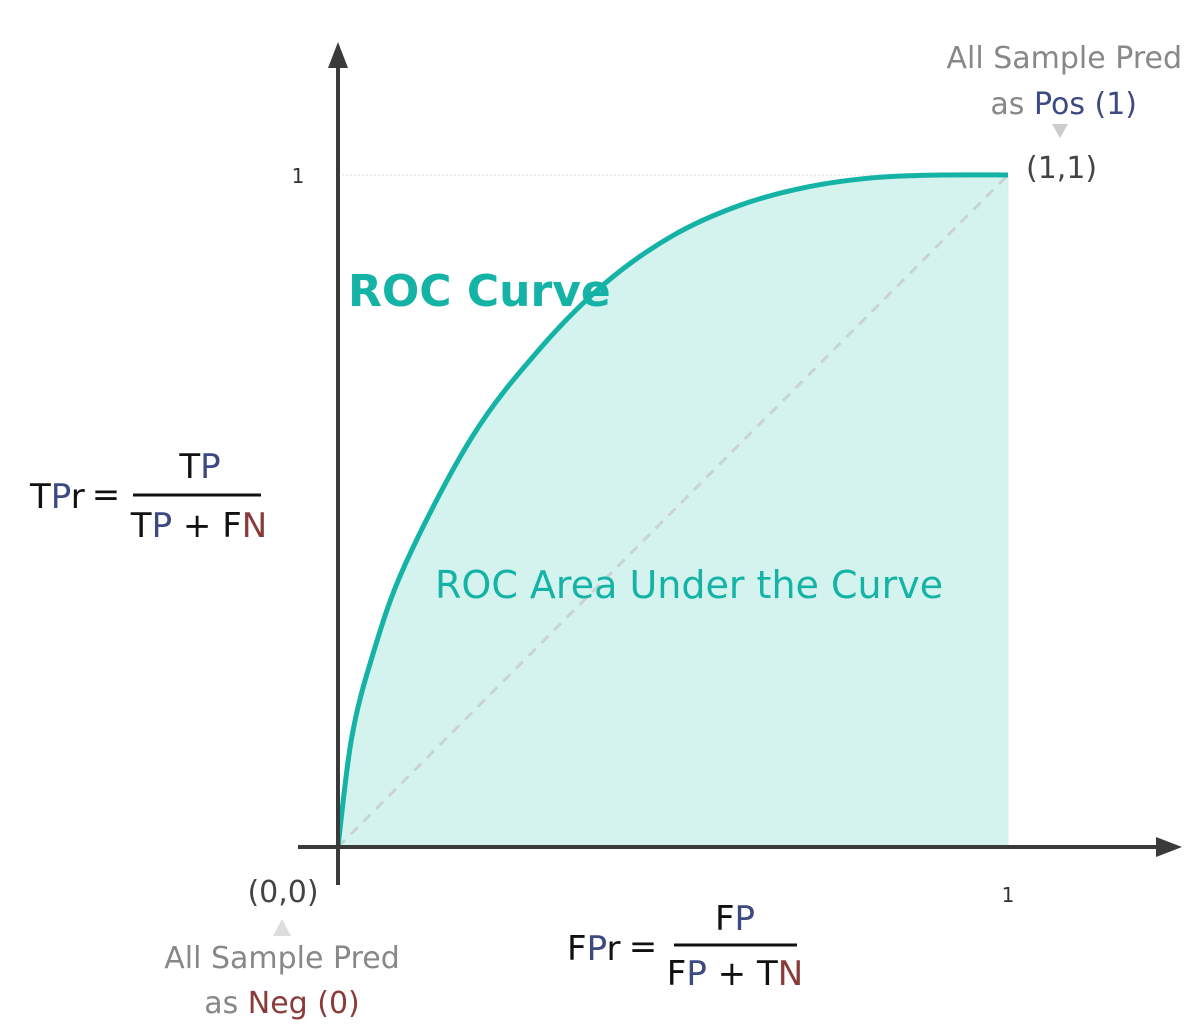 The image size is (1200, 1034). I want to click on tpr-numerator: TP, so click(199, 467).